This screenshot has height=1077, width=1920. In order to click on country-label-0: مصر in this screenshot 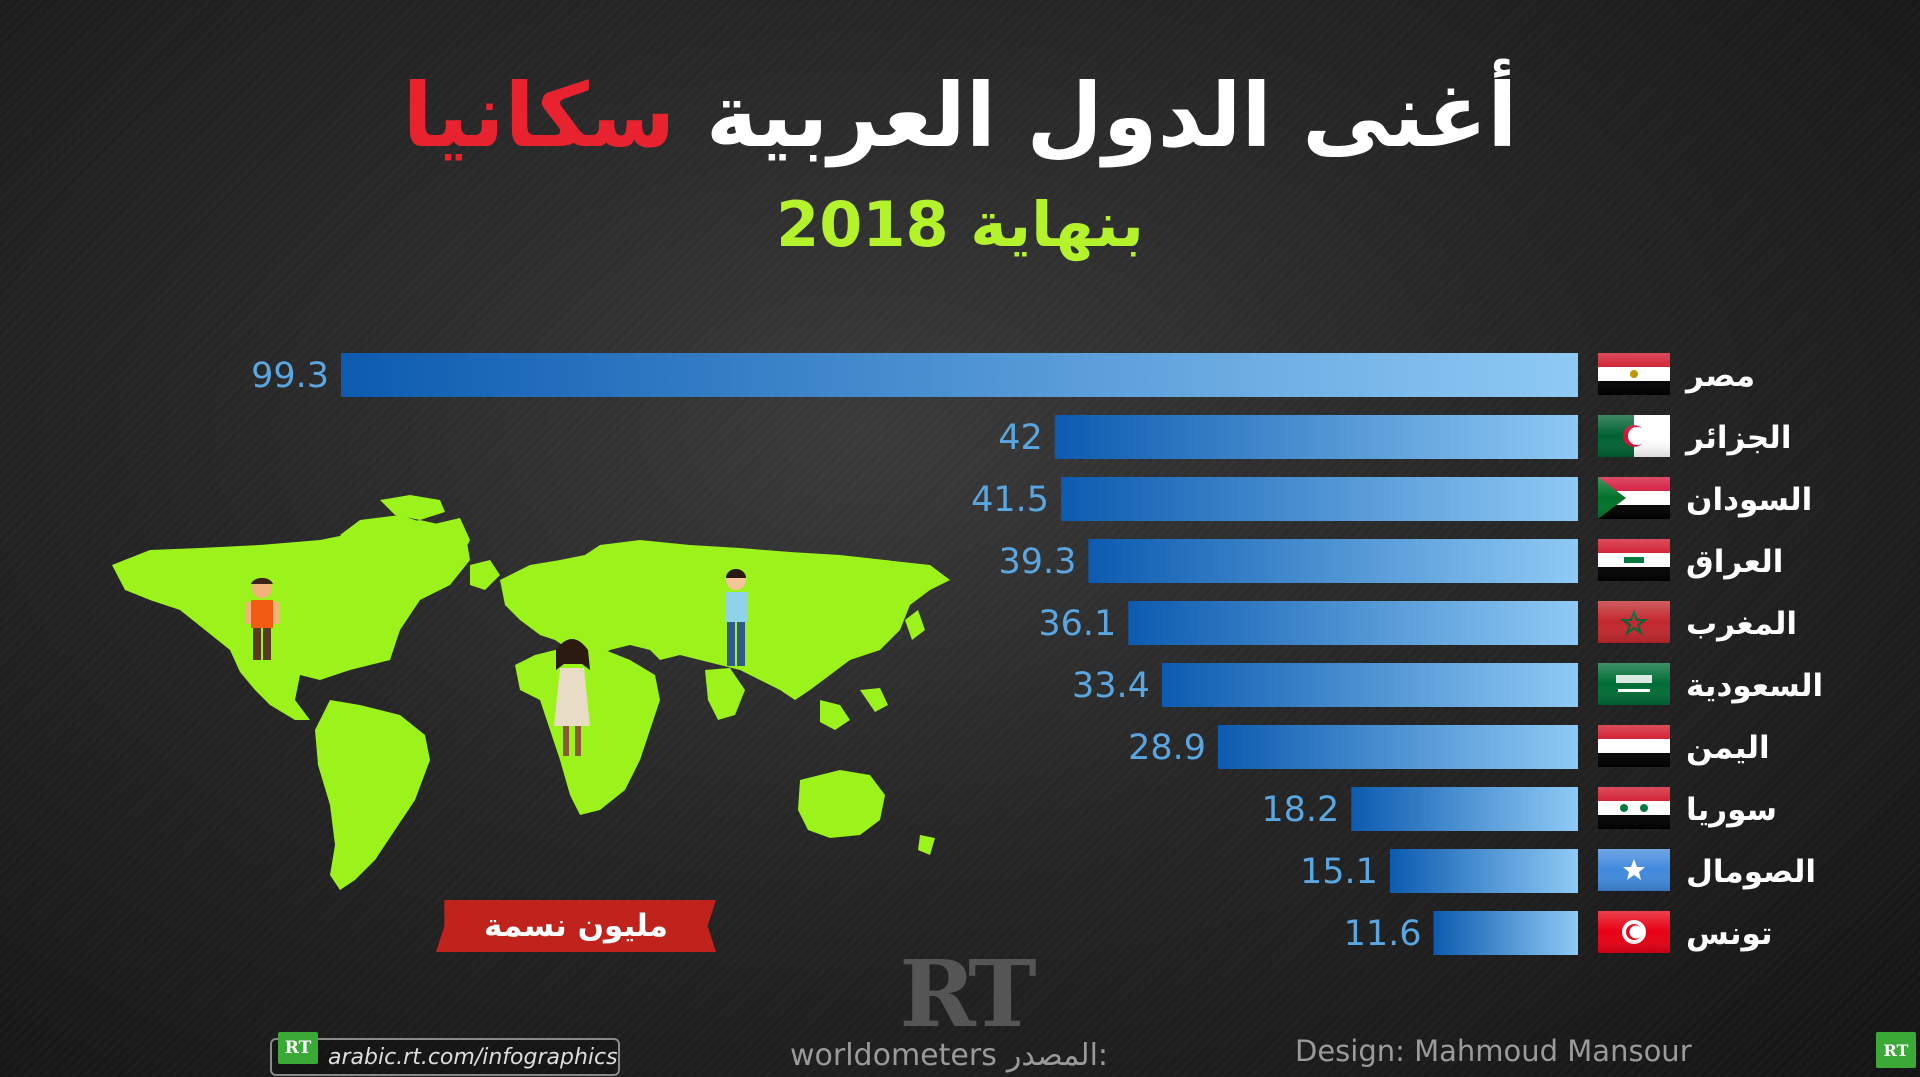, I will do `click(1719, 376)`.